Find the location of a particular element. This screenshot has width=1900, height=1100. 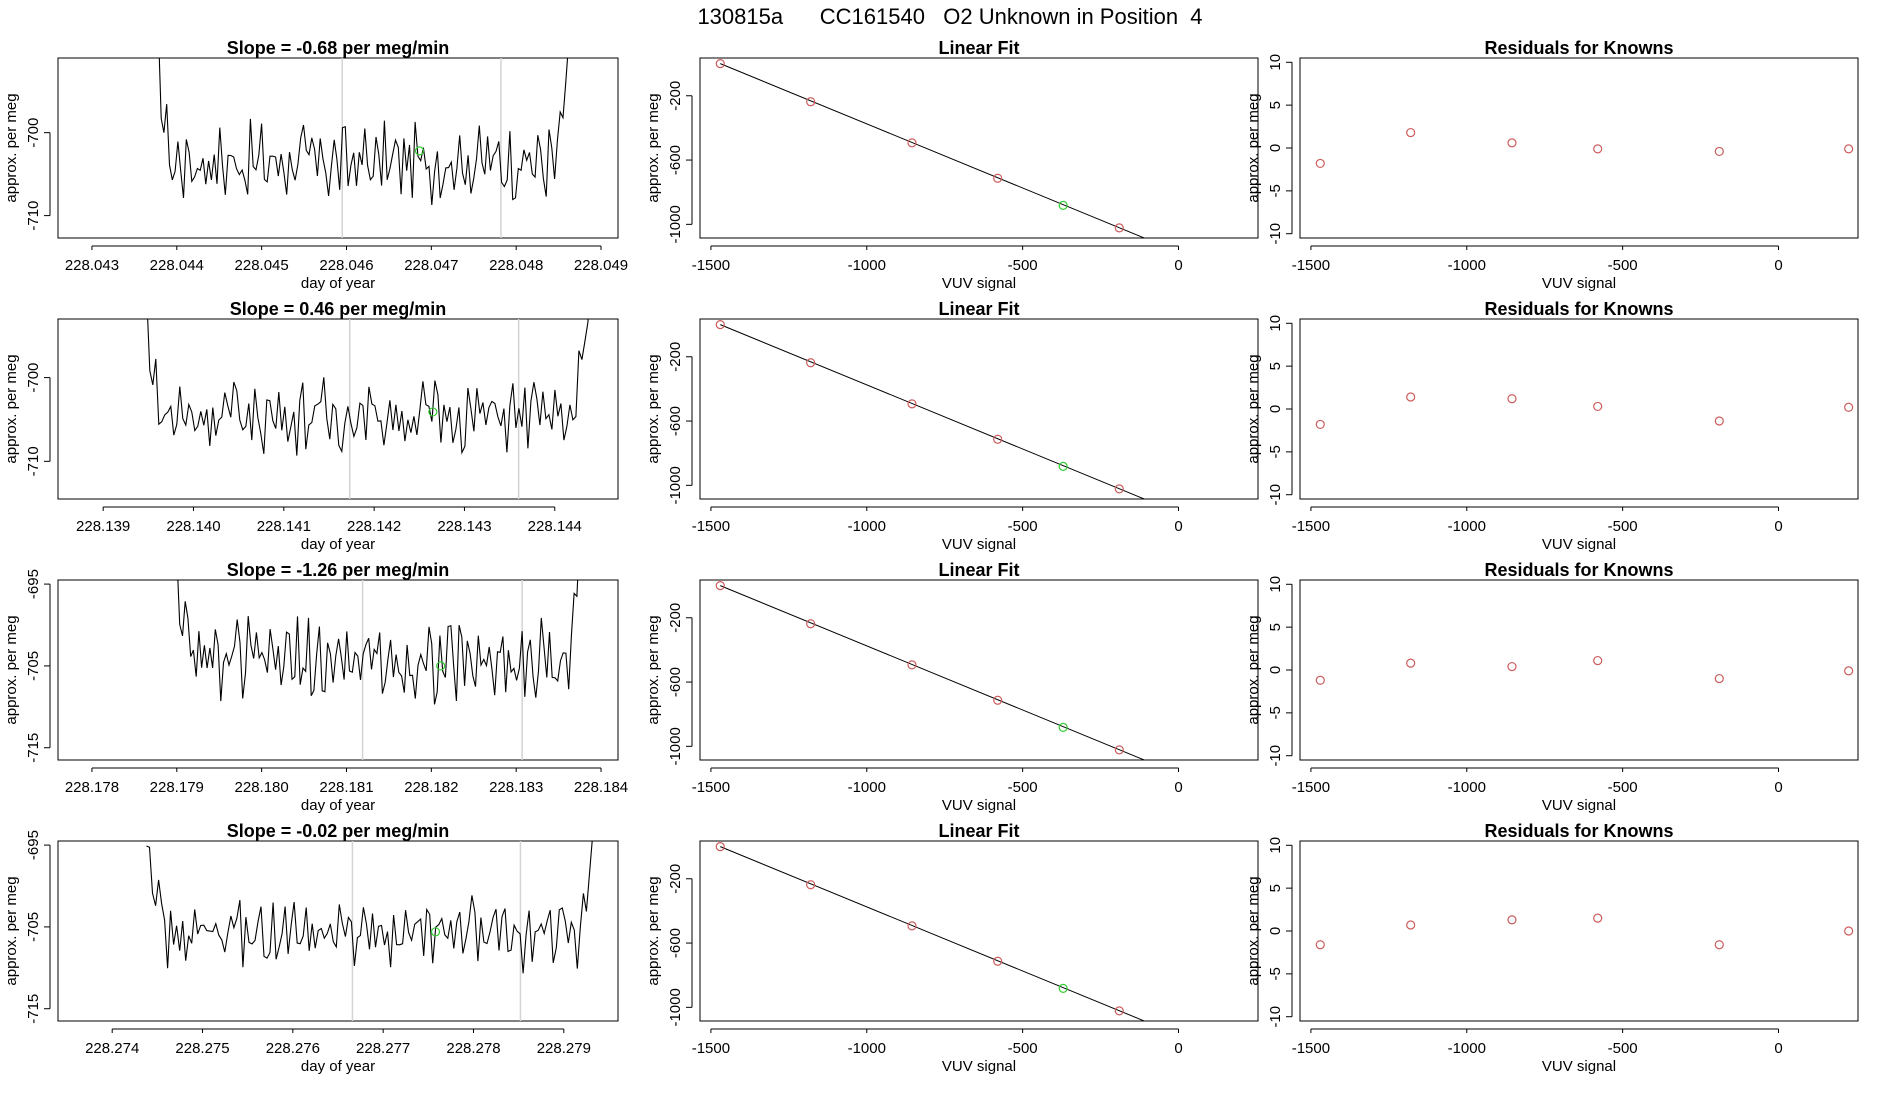

y-axis: -715 -705 -695 approx. per meg is located at coordinates (27, 666).